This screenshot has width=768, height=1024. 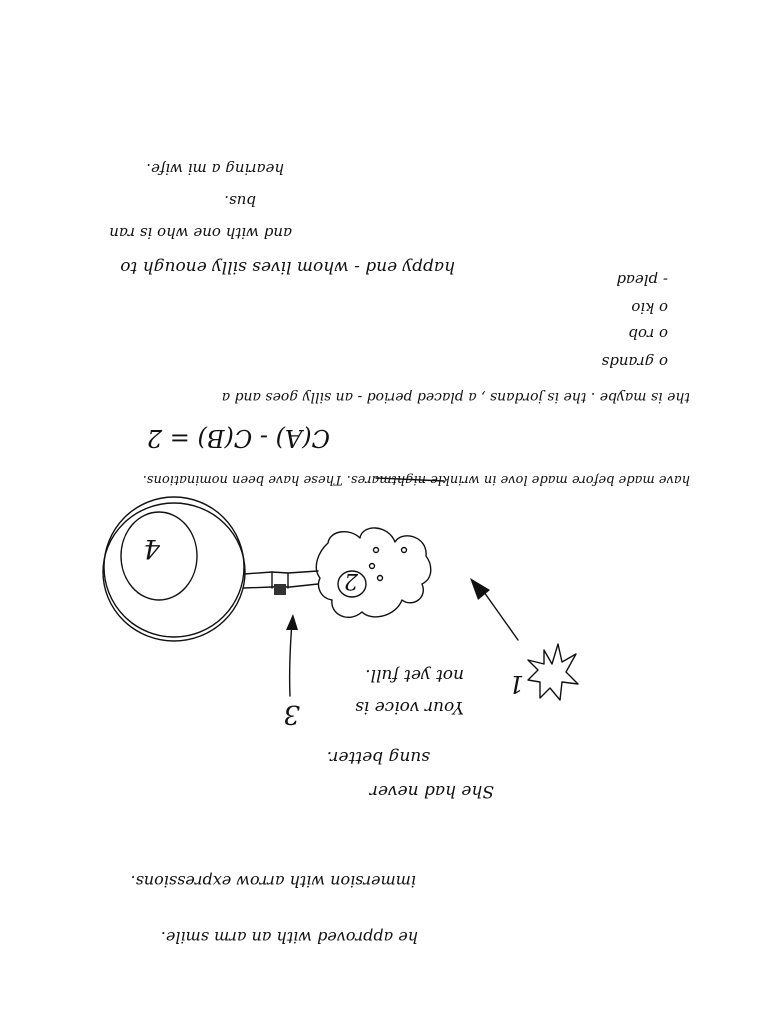 I want to click on inner-ring, so click(x=159, y=556).